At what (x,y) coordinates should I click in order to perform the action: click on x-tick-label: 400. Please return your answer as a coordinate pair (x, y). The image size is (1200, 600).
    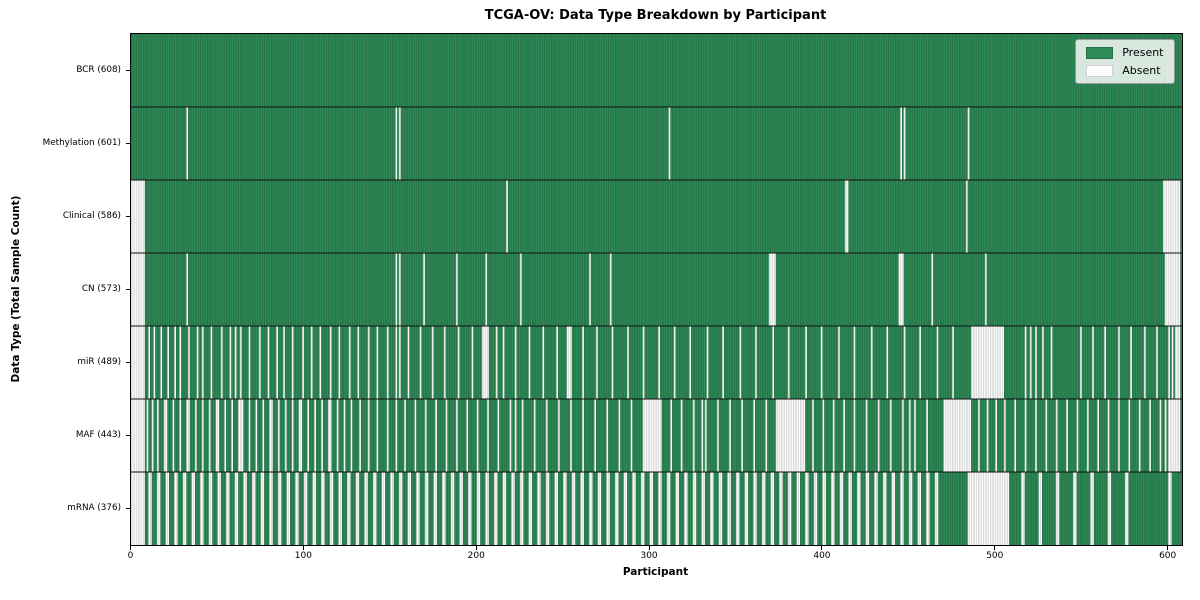
    Looking at the image, I should click on (822, 556).